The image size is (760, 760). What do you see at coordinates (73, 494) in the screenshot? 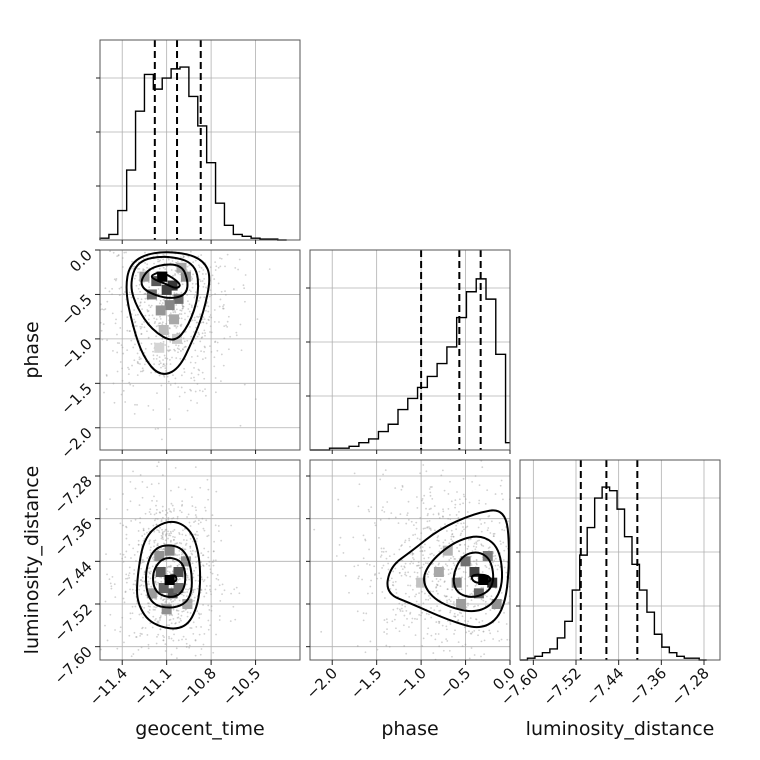
I see `y-tick-label-luminosity-distance-4: −7.28` at bounding box center [73, 494].